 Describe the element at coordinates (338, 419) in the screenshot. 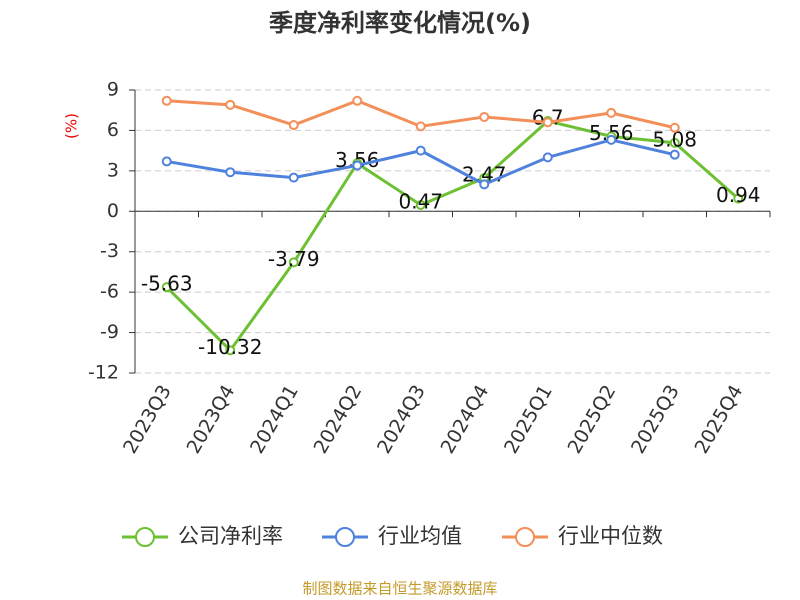

I see `x-tick-label: 2024Q2` at that location.